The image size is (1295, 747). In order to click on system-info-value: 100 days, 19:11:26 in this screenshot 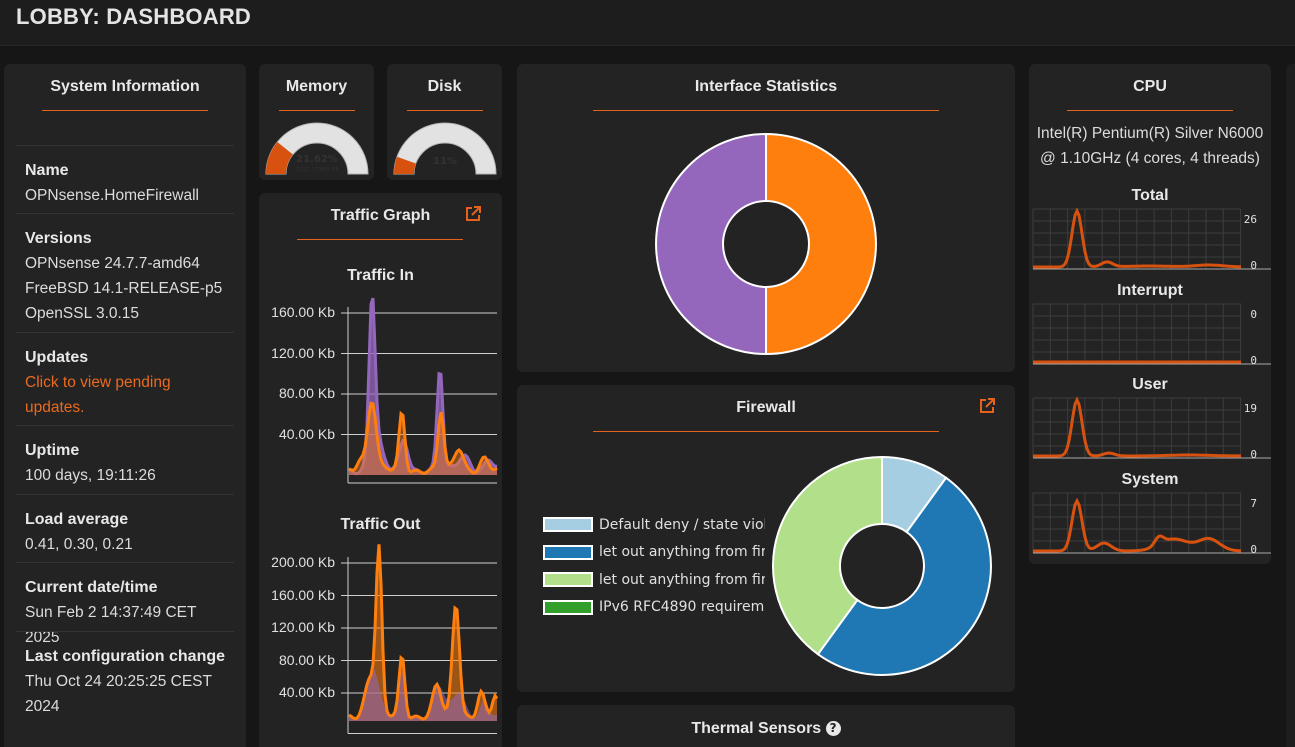, I will do `click(90, 475)`.